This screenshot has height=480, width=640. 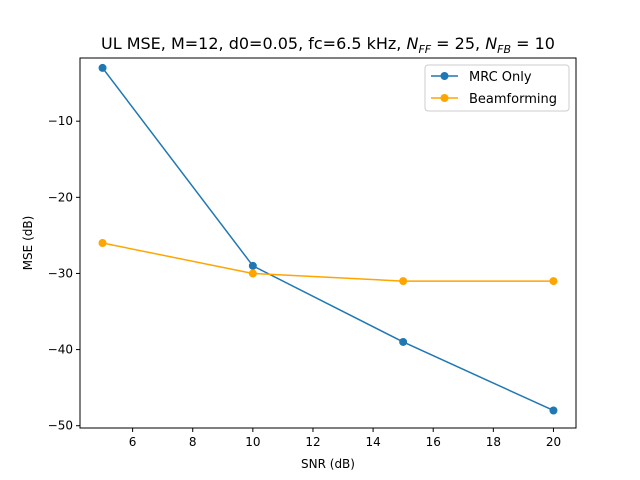 I want to click on title-nff-sub: FF, so click(x=424, y=49).